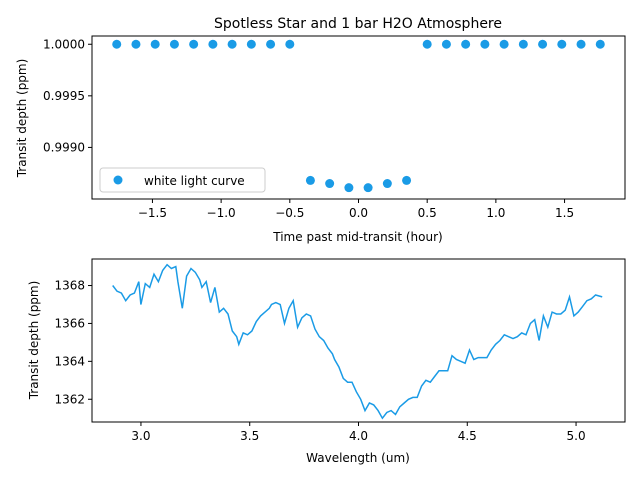 The image size is (640, 480). What do you see at coordinates (69, 361) in the screenshot?
I see `spectrum-y-tick-label: 1364` at bounding box center [69, 361].